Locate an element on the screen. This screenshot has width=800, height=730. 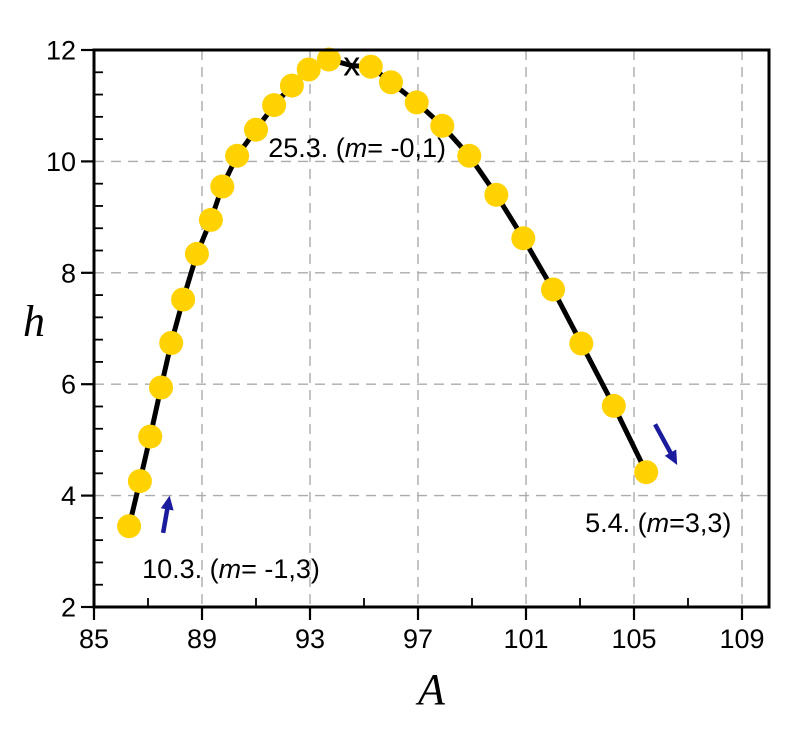
y-tick-label: 2 is located at coordinates (68, 608).